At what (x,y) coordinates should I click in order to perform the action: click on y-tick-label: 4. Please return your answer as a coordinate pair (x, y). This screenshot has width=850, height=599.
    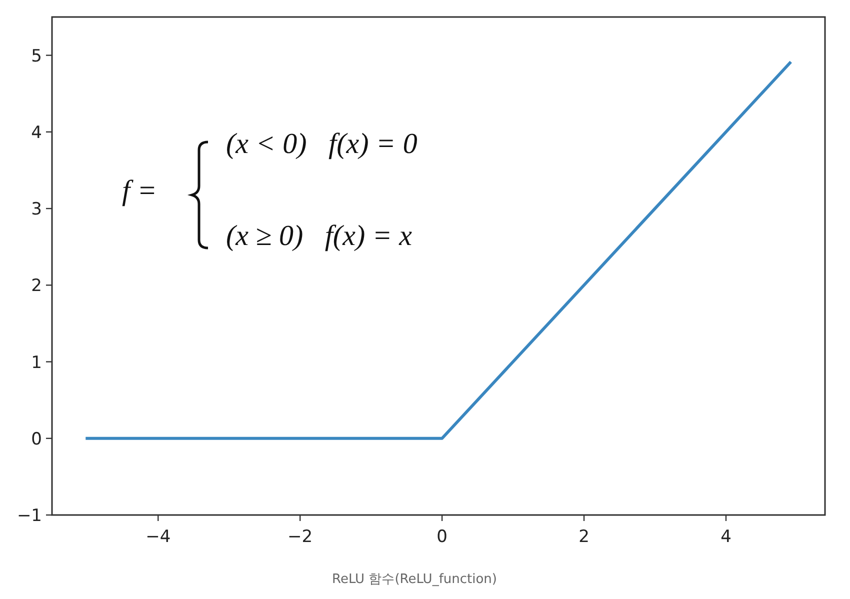
    Looking at the image, I should click on (36, 132).